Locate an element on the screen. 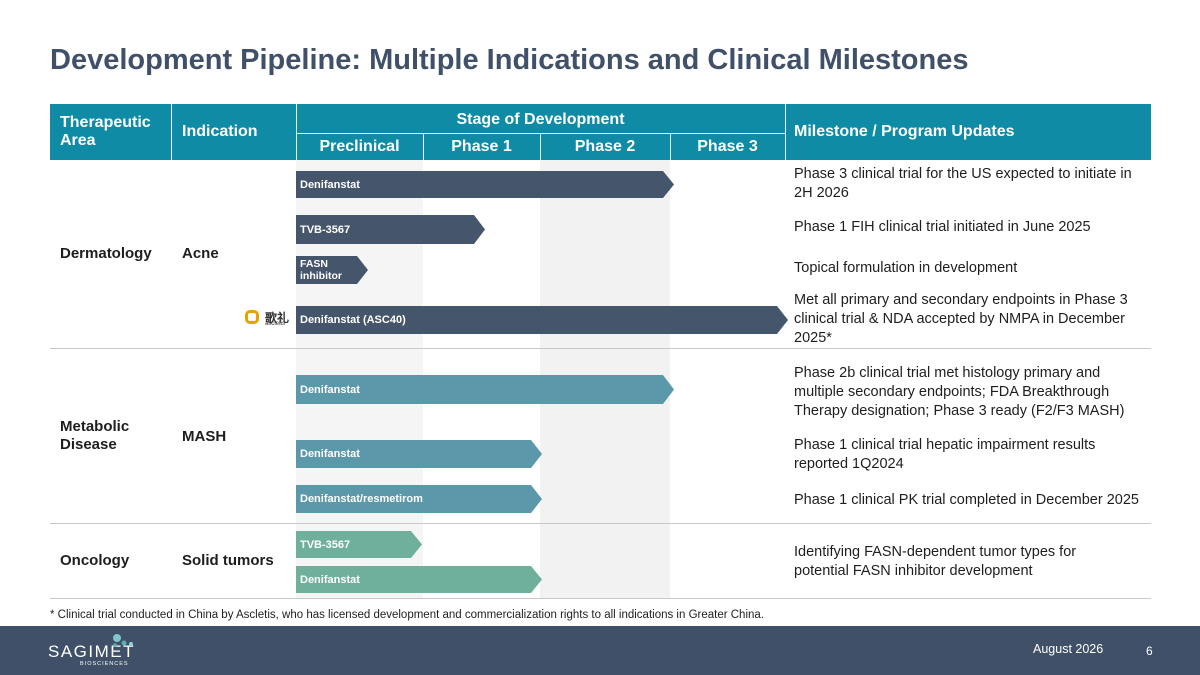  bar-denifanstat-oncology: Denifanstat is located at coordinates (419, 579).